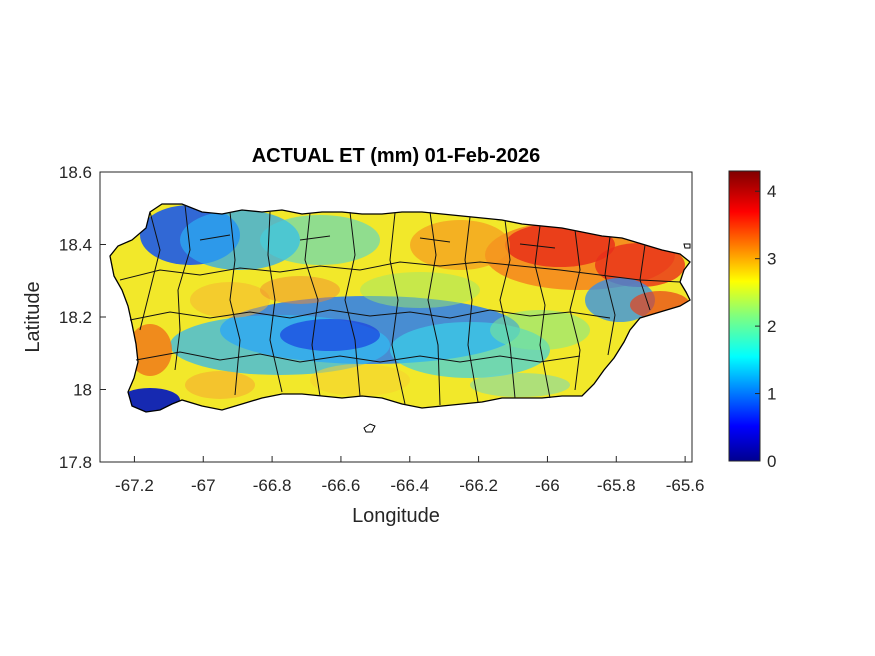  I want to click on x-tick-label: -67.2, so click(134, 485).